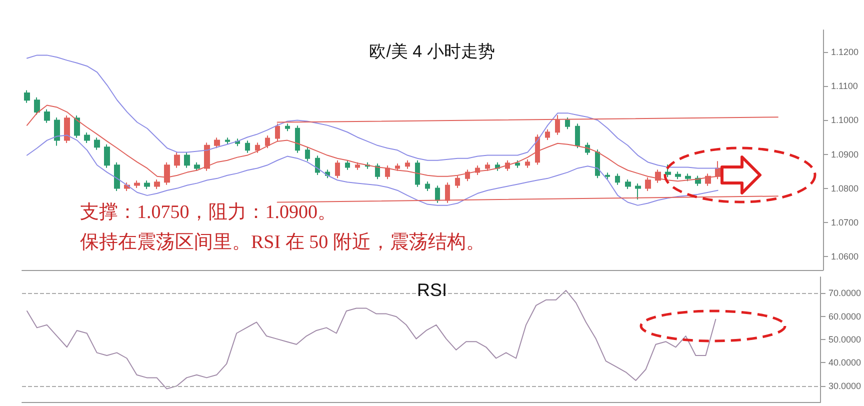  I want to click on y-tick-label: 1.0800, so click(845, 188).